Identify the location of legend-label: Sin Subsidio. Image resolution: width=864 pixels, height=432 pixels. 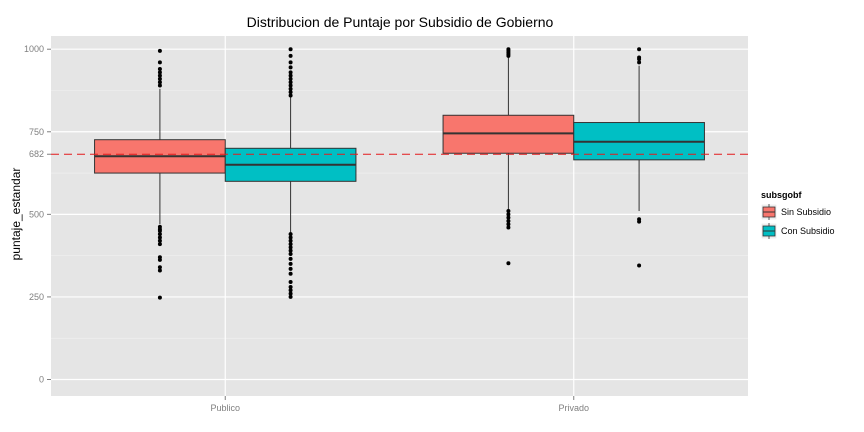
(806, 212).